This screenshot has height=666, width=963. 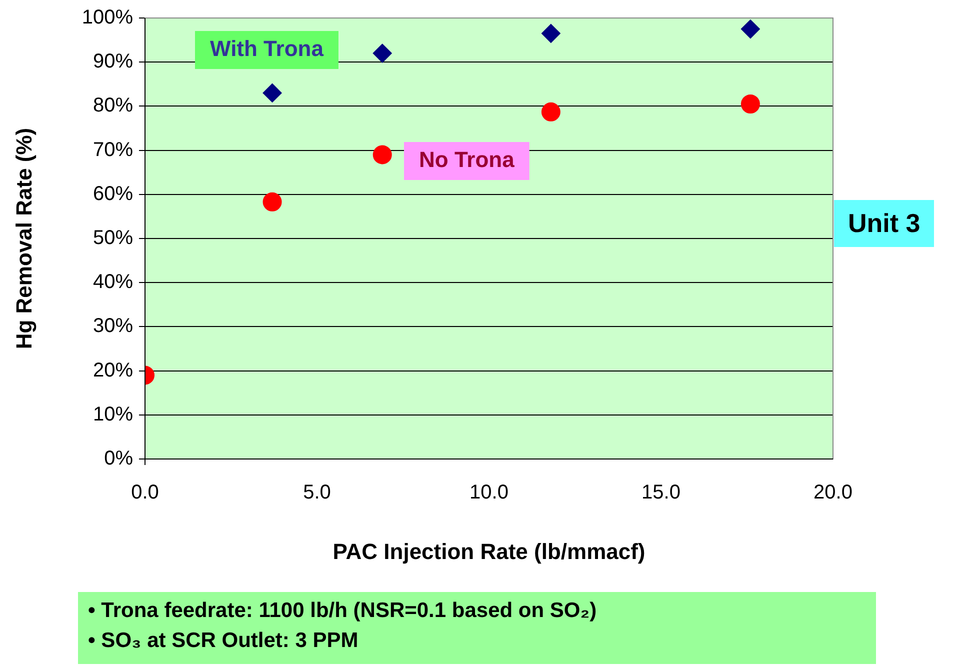 I want to click on x-tick-label: 20.0, so click(x=833, y=493).